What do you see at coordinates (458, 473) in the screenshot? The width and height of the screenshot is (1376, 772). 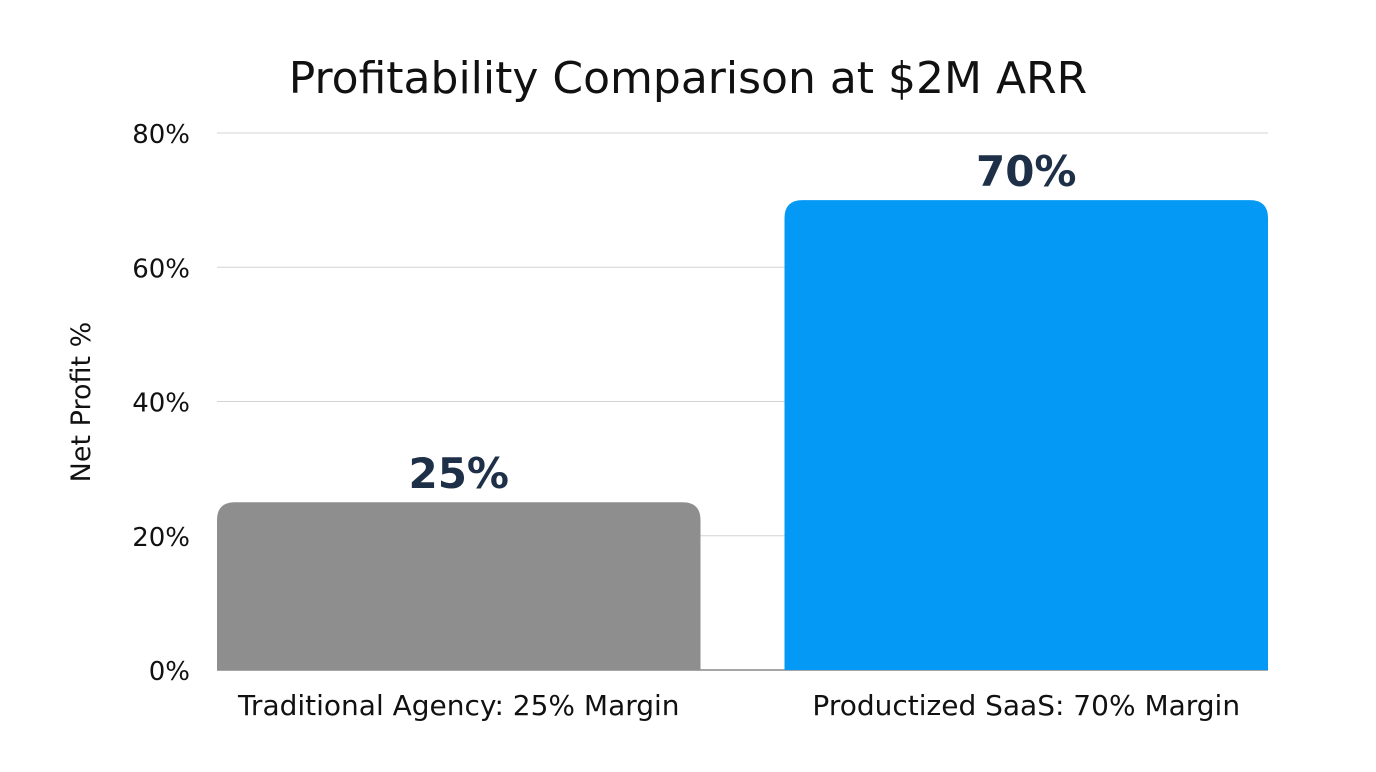 I see `data-label: 25%` at bounding box center [458, 473].